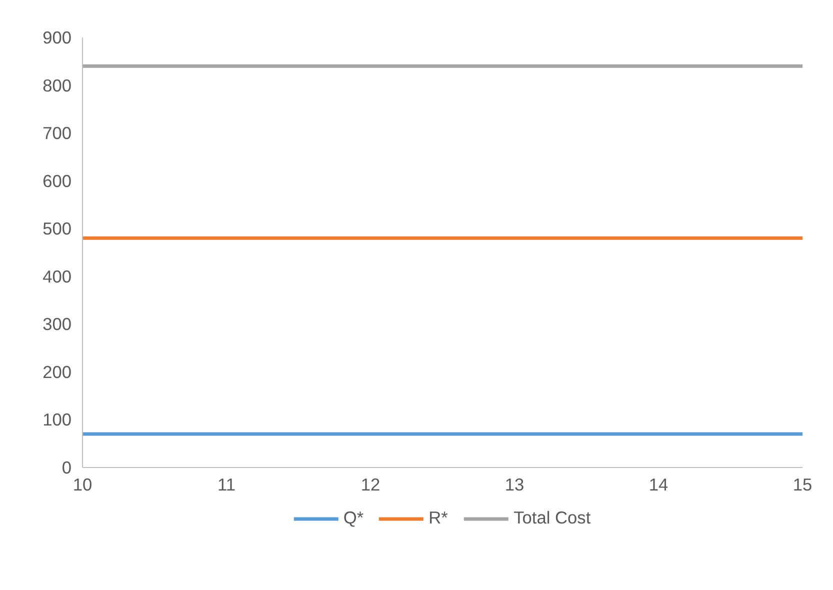 The height and width of the screenshot is (590, 833). I want to click on y-tick-label: 600, so click(57, 180).